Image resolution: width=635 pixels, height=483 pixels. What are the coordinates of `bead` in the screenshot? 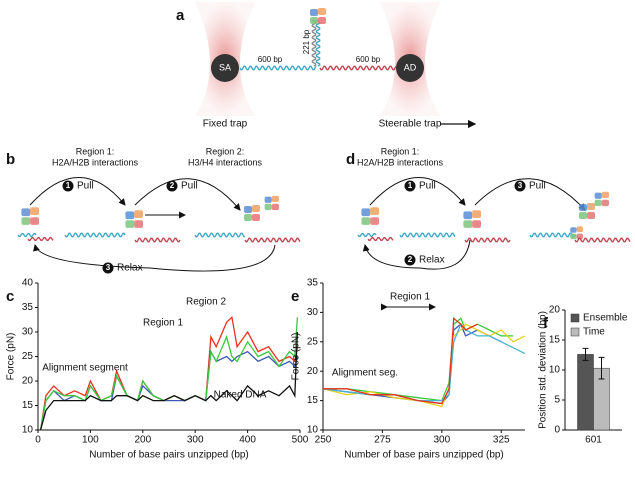 It's located at (410, 68).